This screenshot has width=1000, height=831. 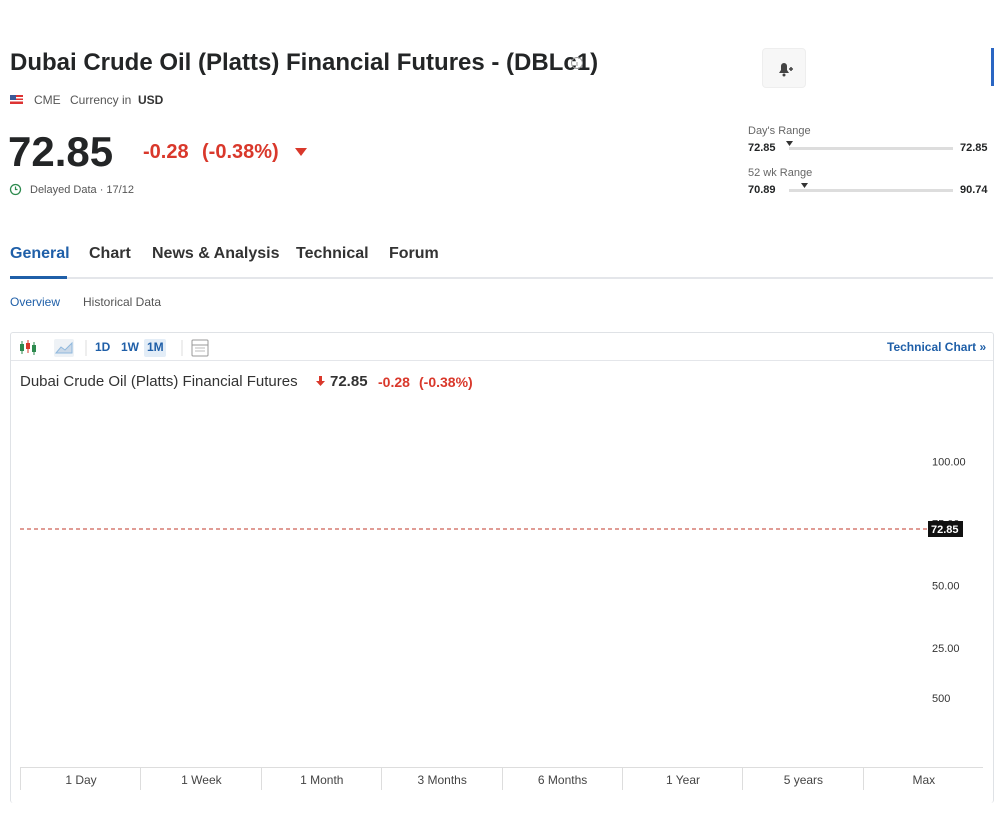 What do you see at coordinates (240, 152) in the screenshot?
I see `change-percent: (-0.38%)` at bounding box center [240, 152].